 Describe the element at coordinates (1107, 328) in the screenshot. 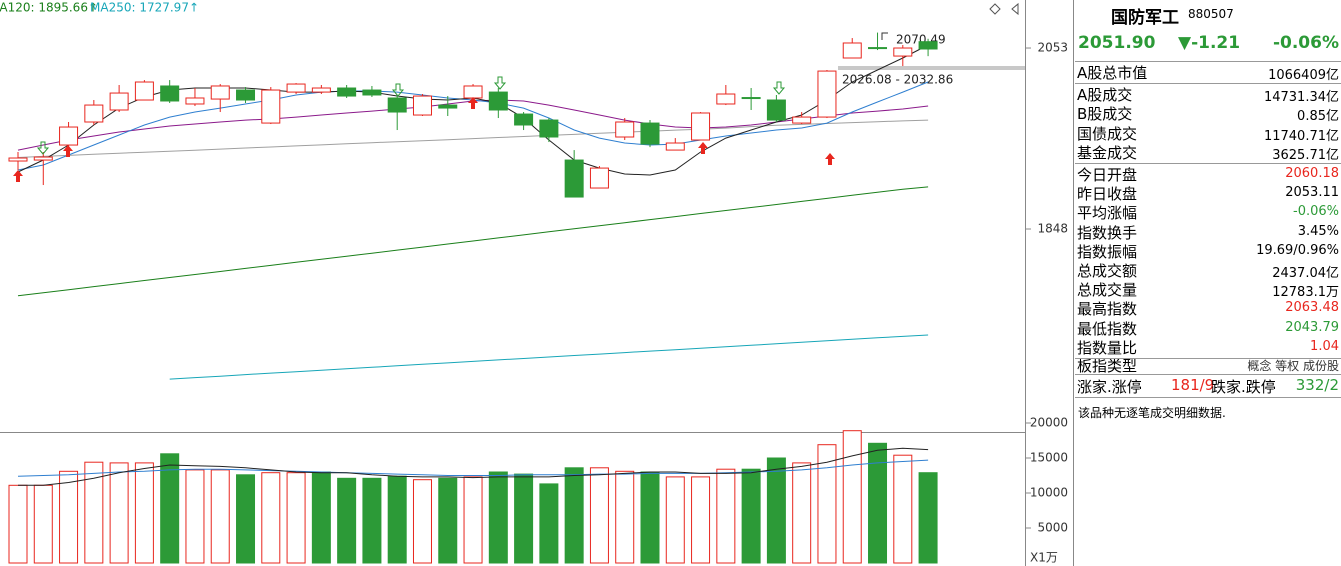

I see `row-label: 最低指数` at that location.